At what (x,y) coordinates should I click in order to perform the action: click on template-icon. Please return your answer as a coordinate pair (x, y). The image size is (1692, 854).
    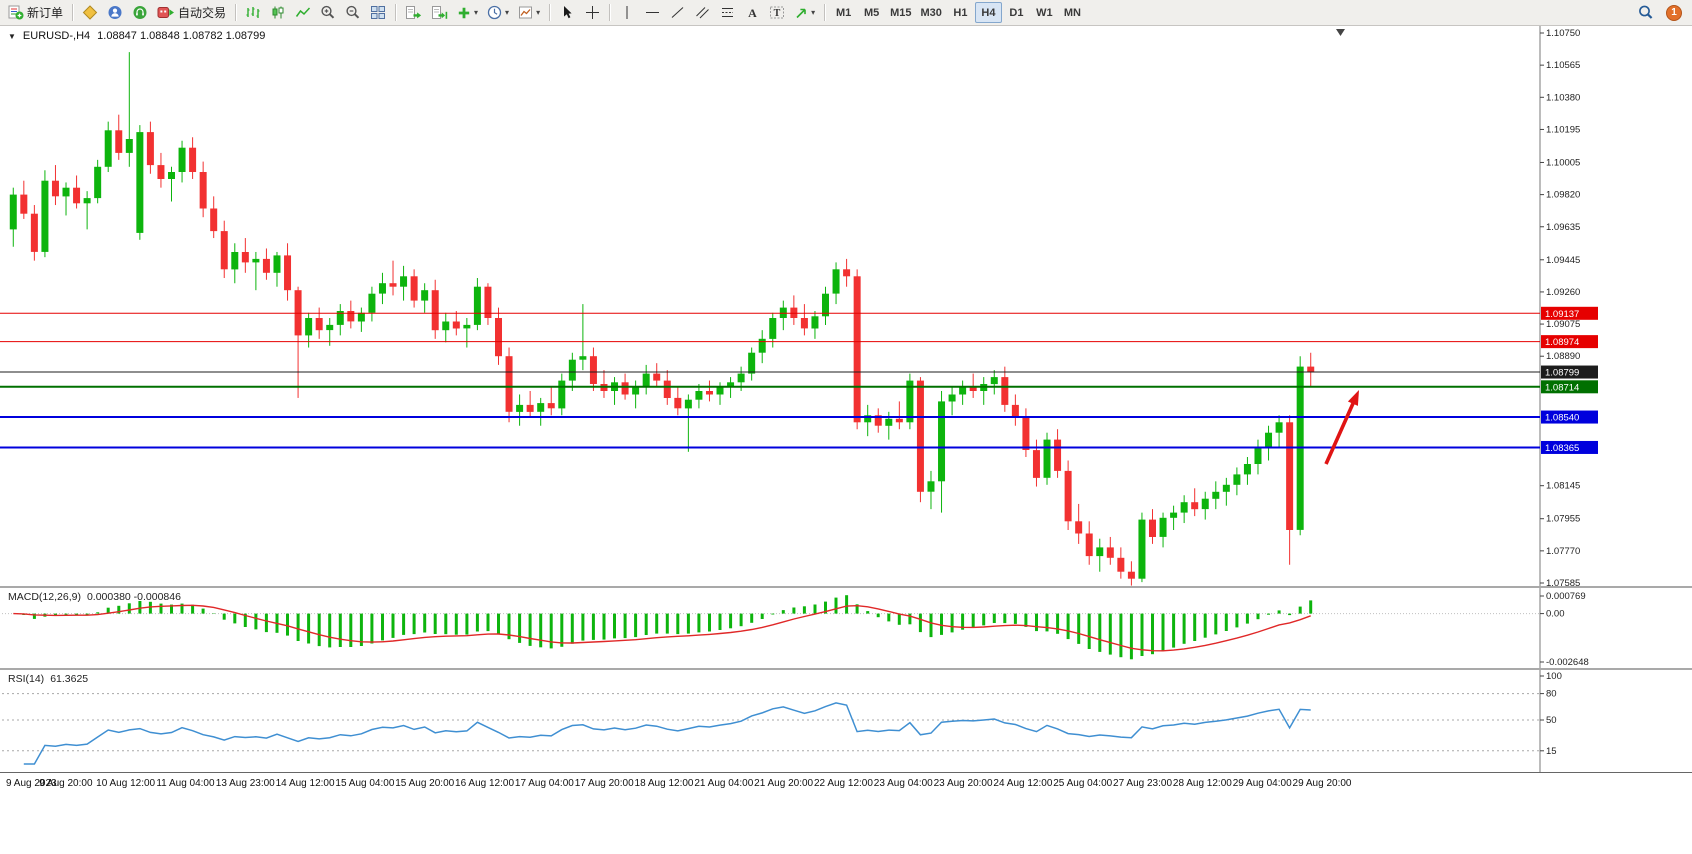
    Looking at the image, I should click on (525, 12).